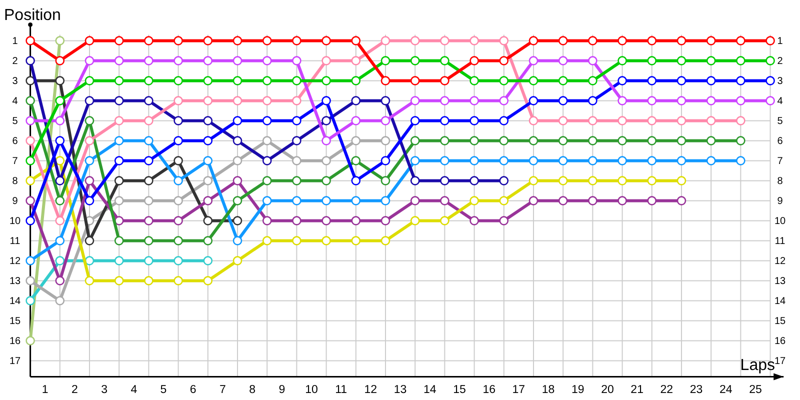 This screenshot has width=800, height=400. What do you see at coordinates (311, 390) in the screenshot?
I see `x-tick-label: 10` at bounding box center [311, 390].